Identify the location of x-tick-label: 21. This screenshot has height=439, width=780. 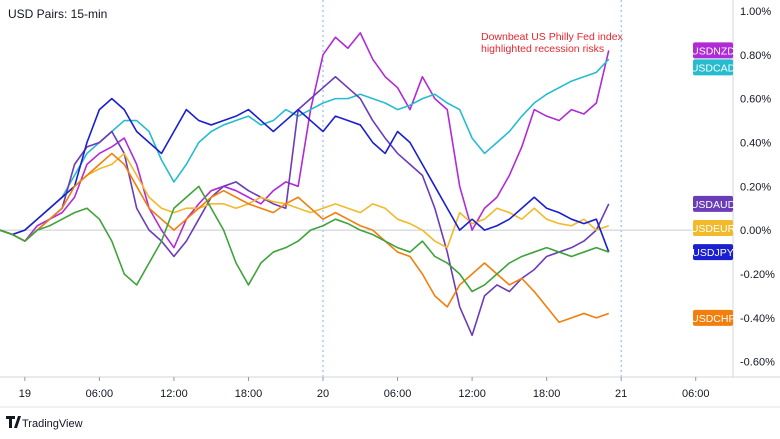
(621, 394).